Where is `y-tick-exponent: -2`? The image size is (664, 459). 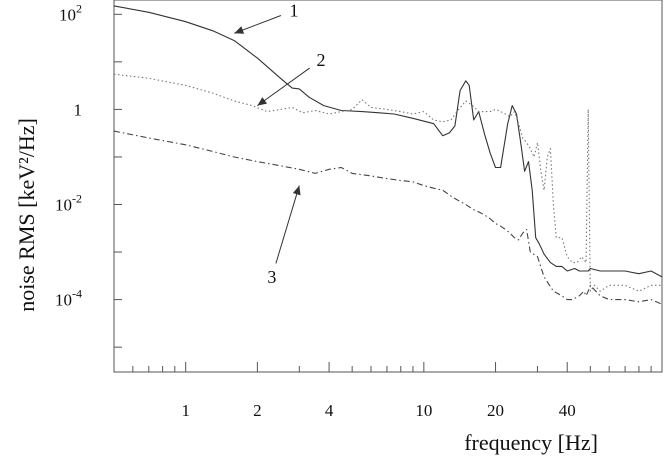 y-tick-exponent: -2 is located at coordinates (77, 198).